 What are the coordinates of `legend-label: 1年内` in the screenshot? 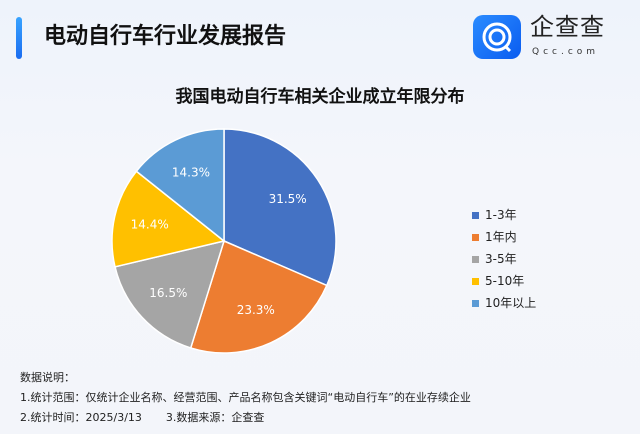 It's located at (501, 237).